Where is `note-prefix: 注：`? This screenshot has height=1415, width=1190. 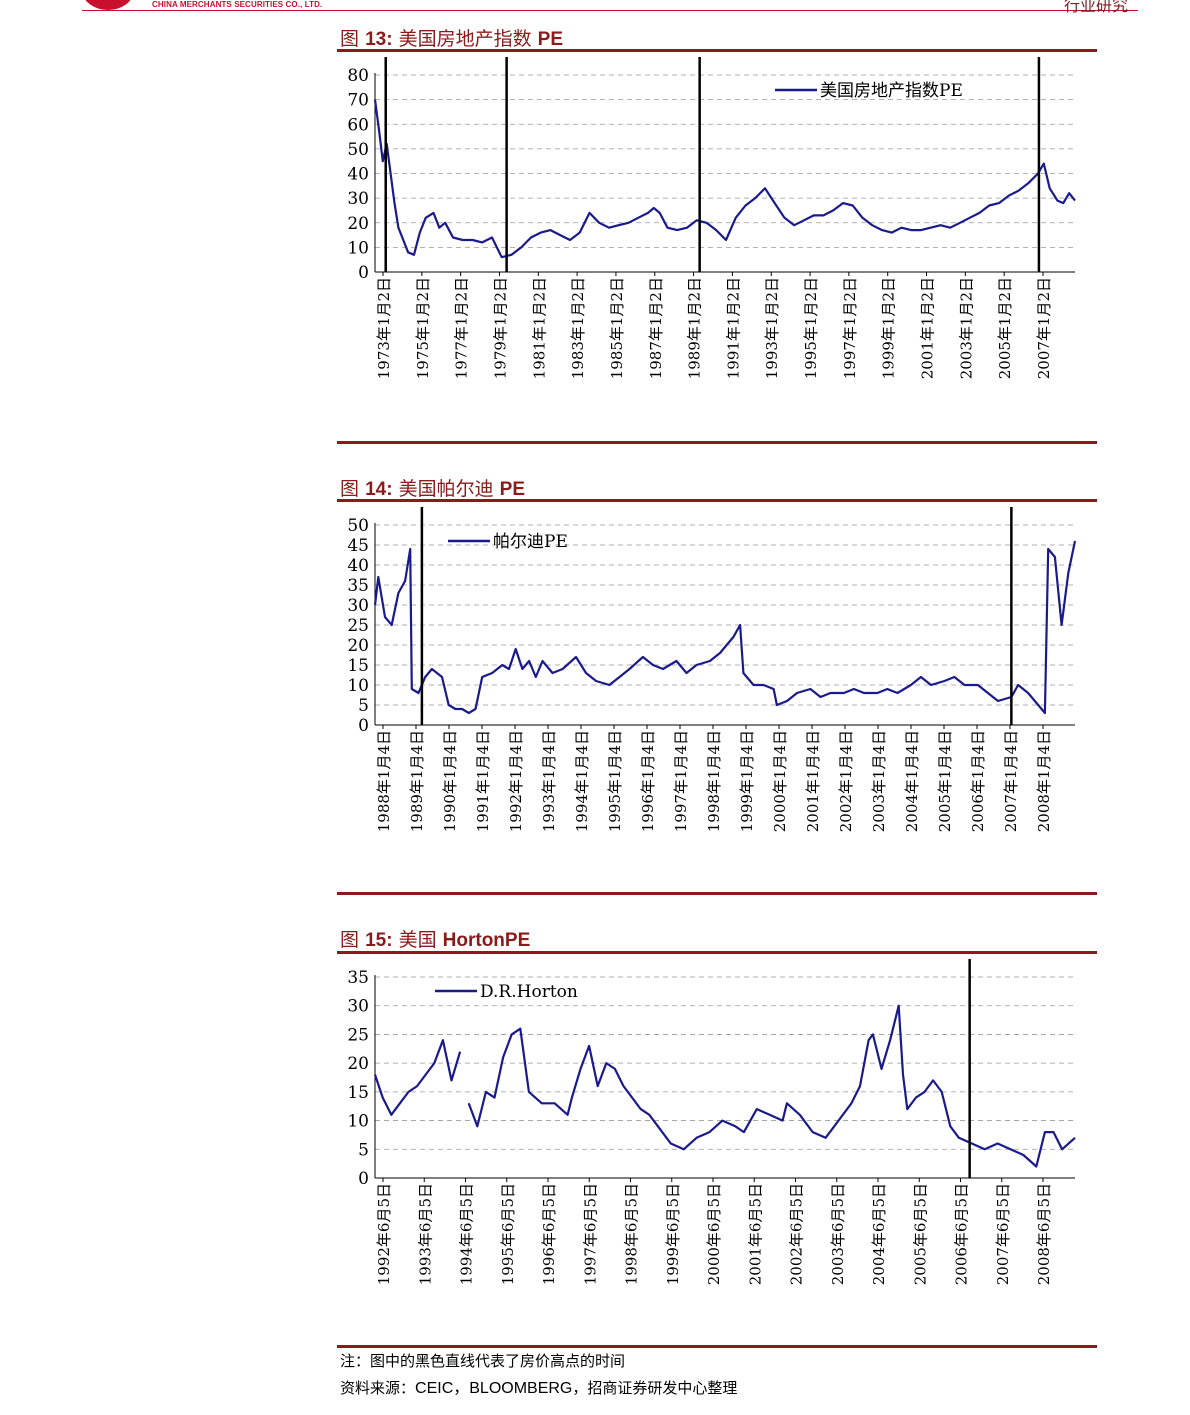
note-prefix: 注： is located at coordinates (355, 1361).